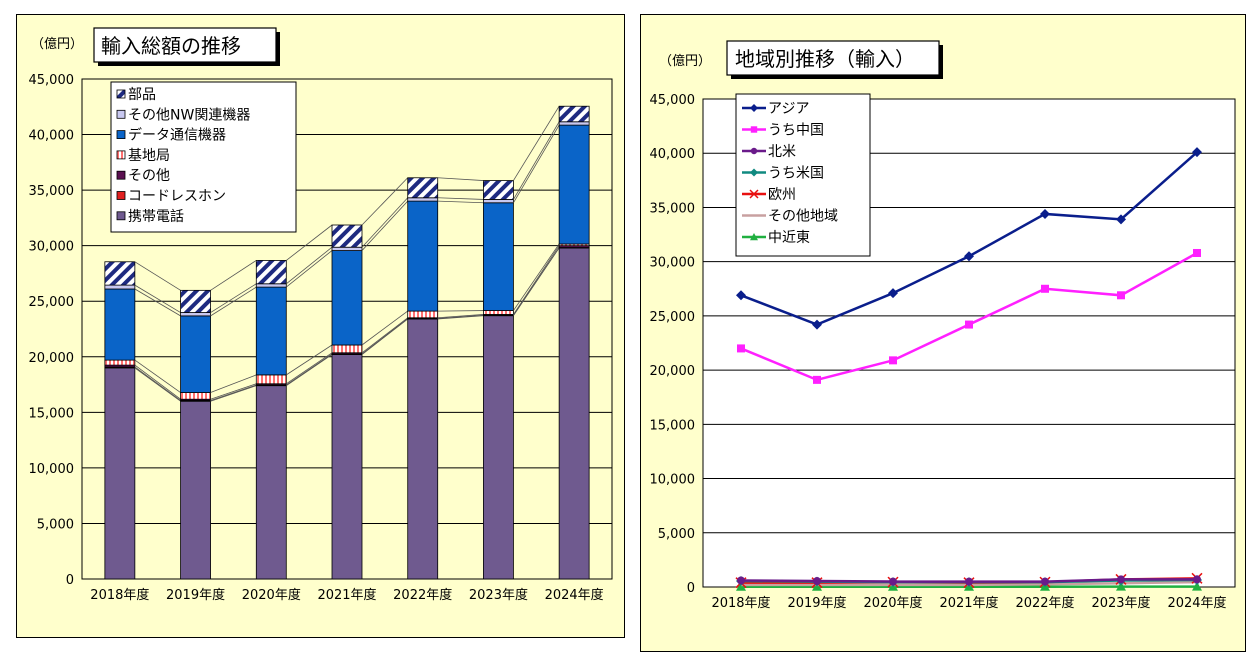  Describe the element at coordinates (346, 595) in the screenshot. I see `left-x-tick-label: 2021年度` at that location.